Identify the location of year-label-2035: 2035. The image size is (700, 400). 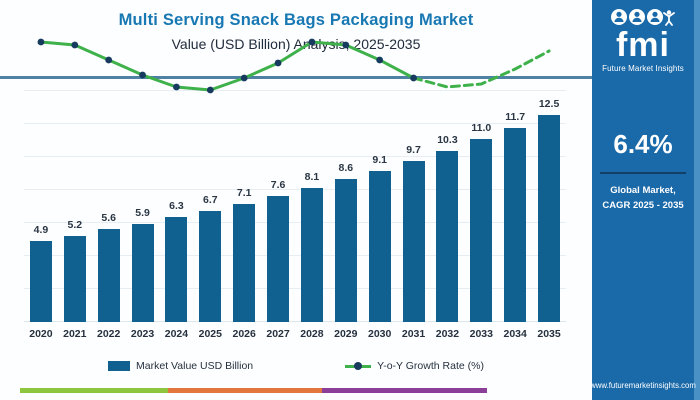
(549, 334).